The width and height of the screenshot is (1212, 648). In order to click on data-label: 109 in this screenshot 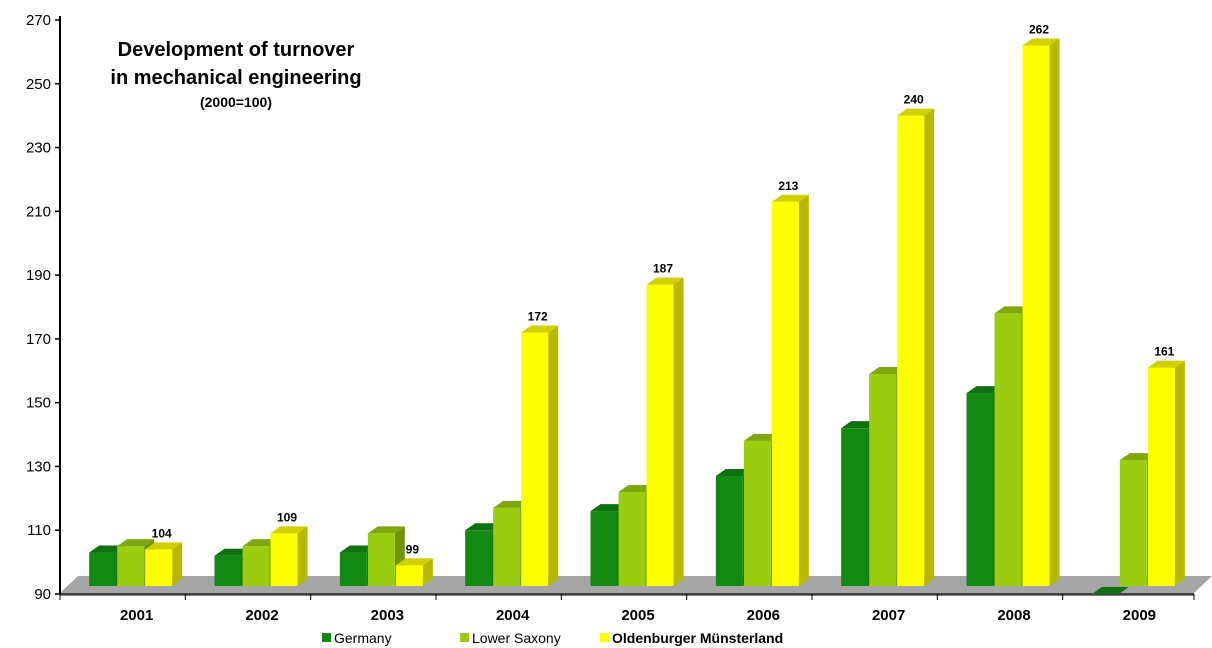, I will do `click(287, 517)`.